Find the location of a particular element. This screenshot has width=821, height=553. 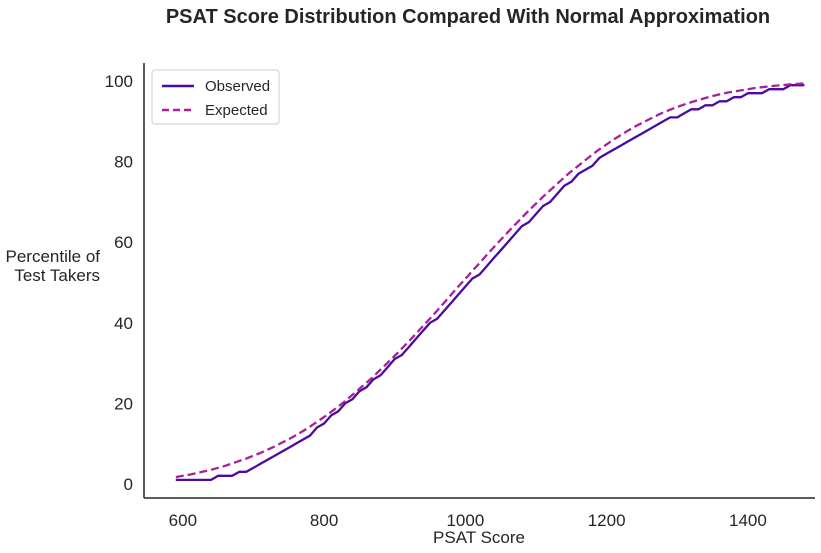

y-axis-label-line2: Test Takers is located at coordinates (57, 275).